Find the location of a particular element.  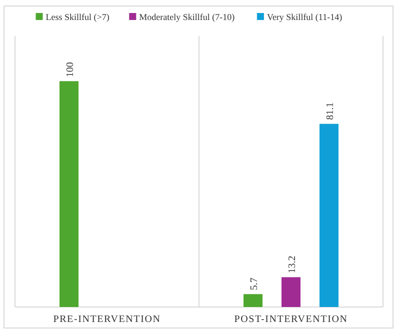

x-tick-label: PRE-INTERVENTION is located at coordinates (107, 319).